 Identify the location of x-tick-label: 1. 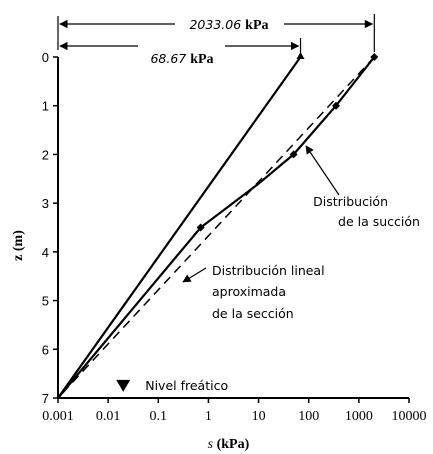
(208, 416).